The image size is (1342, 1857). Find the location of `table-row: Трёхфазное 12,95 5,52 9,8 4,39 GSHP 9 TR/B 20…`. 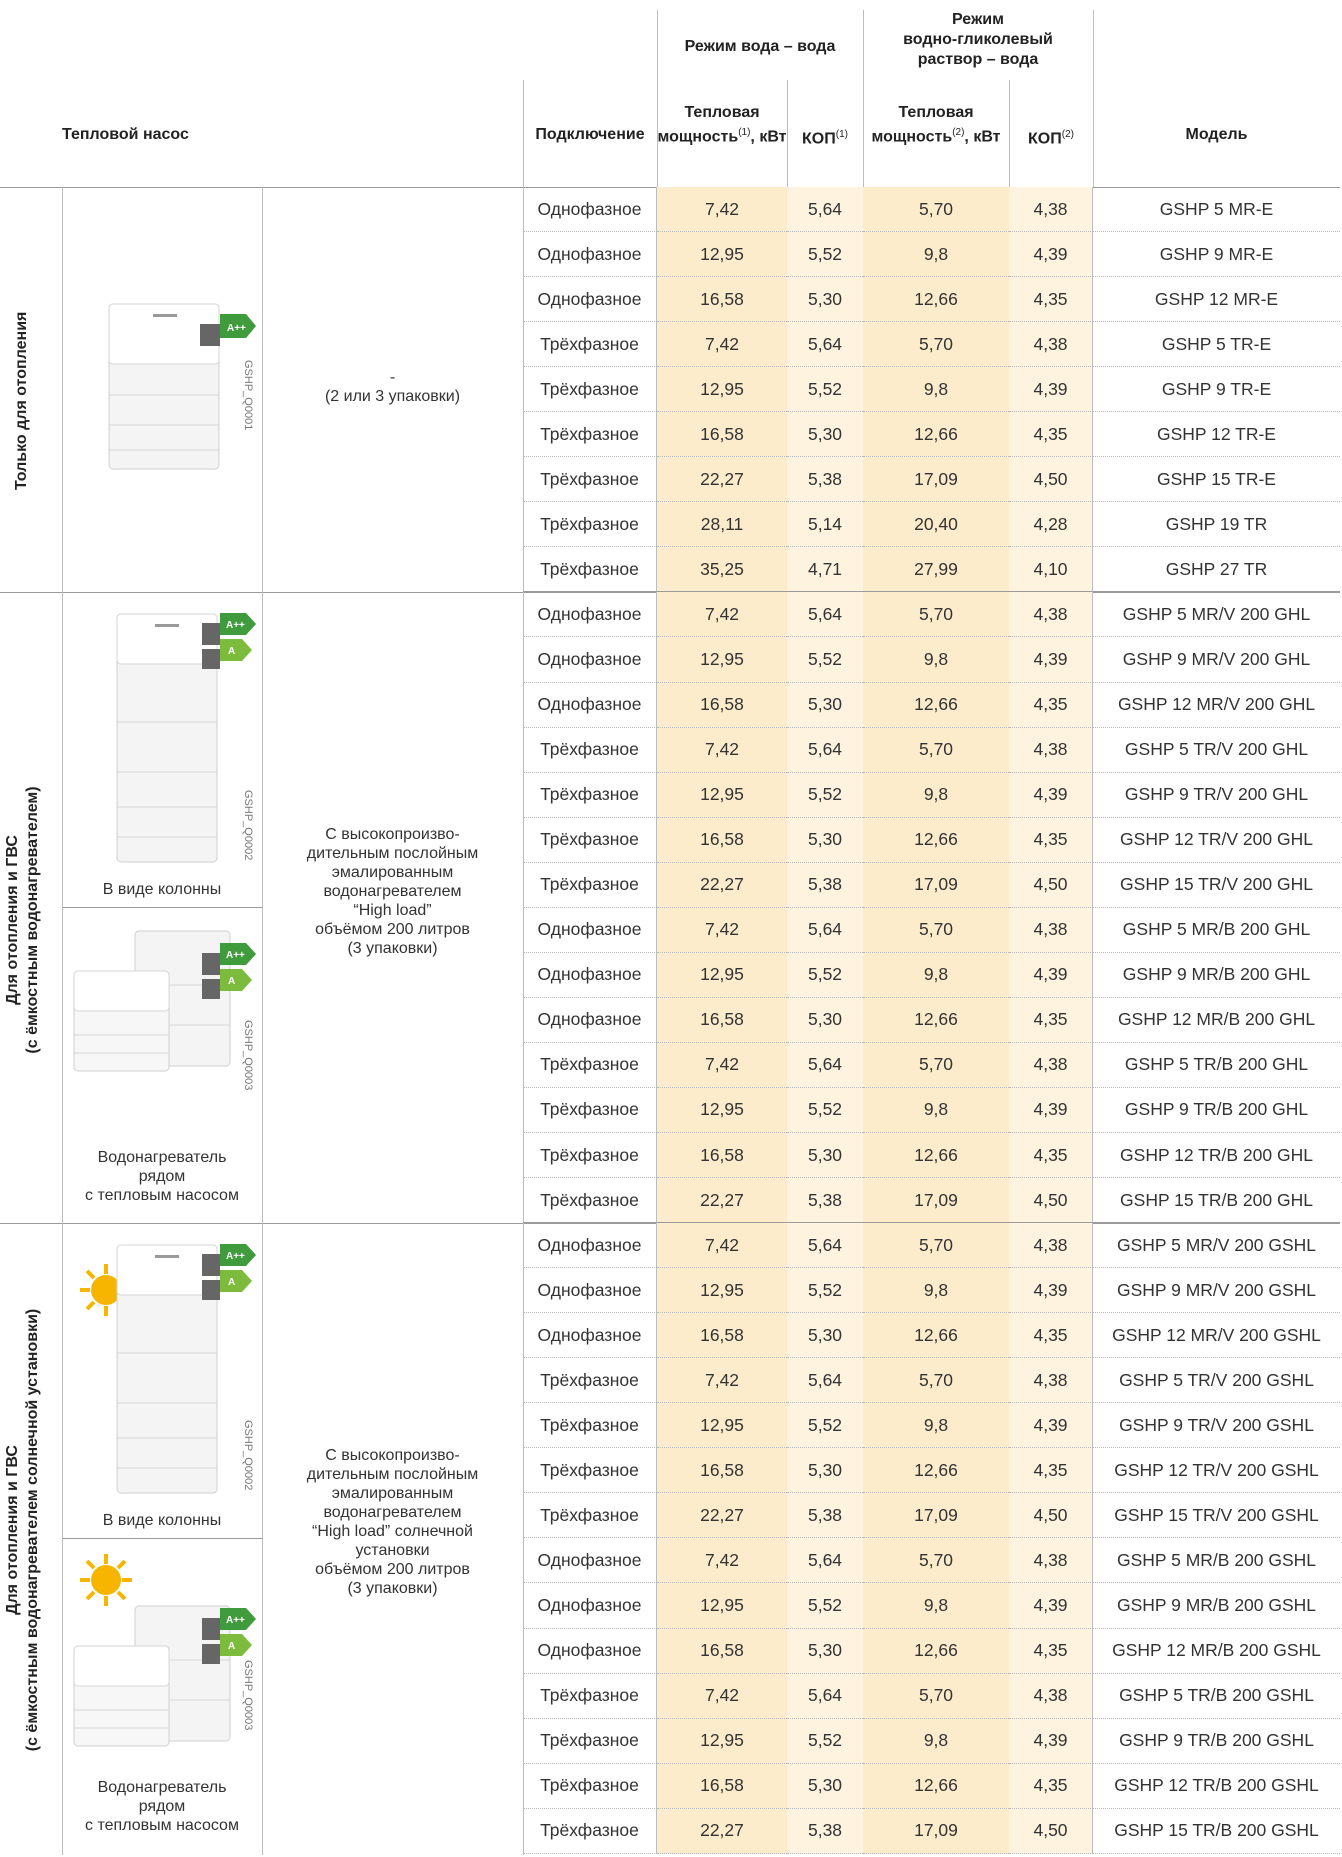

table-row: Трёхфазное 12,95 5,52 9,8 4,39 GSHP 9 TR/B 20… is located at coordinates (931, 1741).